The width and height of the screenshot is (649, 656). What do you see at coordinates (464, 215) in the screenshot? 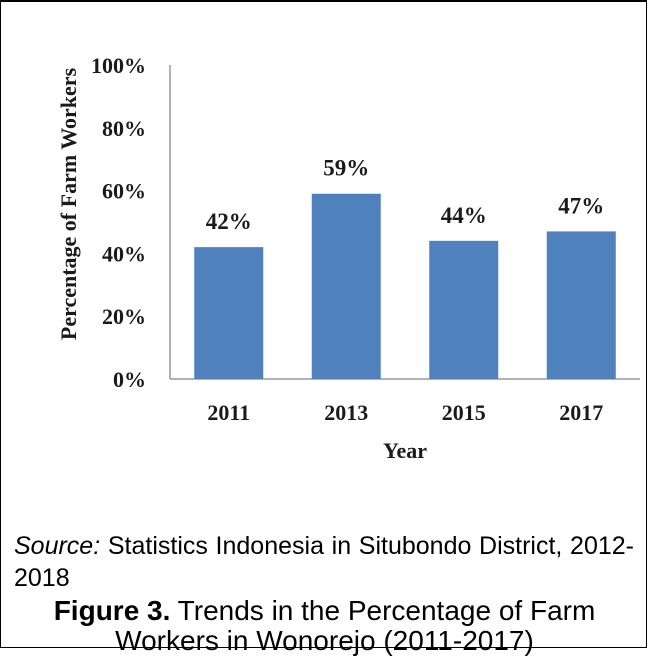
I see `data-label: 44%` at bounding box center [464, 215].